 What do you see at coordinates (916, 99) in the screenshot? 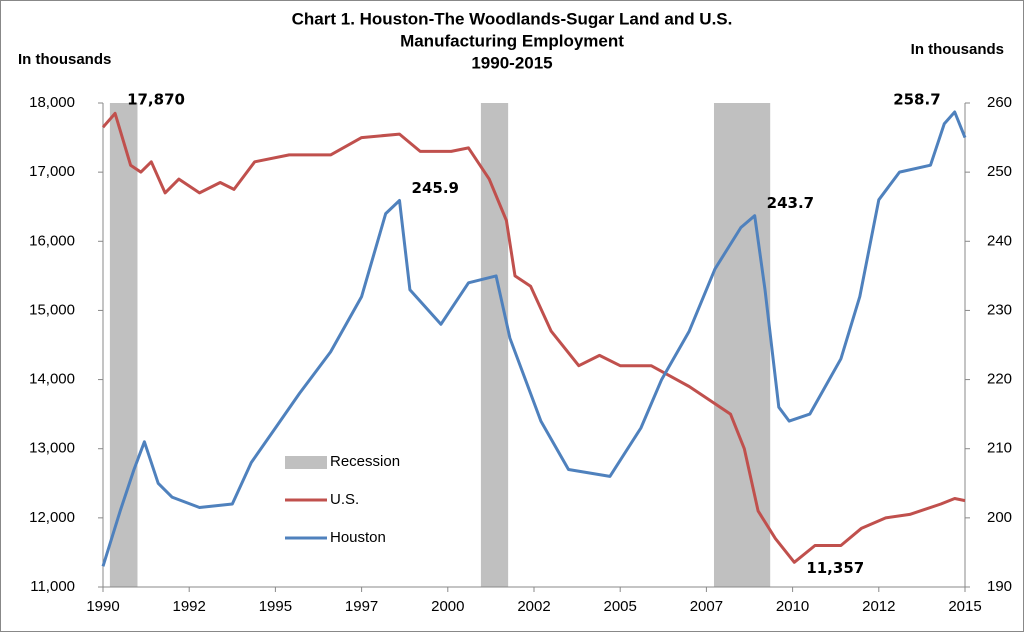
I see `annotation: 258.7` at bounding box center [916, 99].